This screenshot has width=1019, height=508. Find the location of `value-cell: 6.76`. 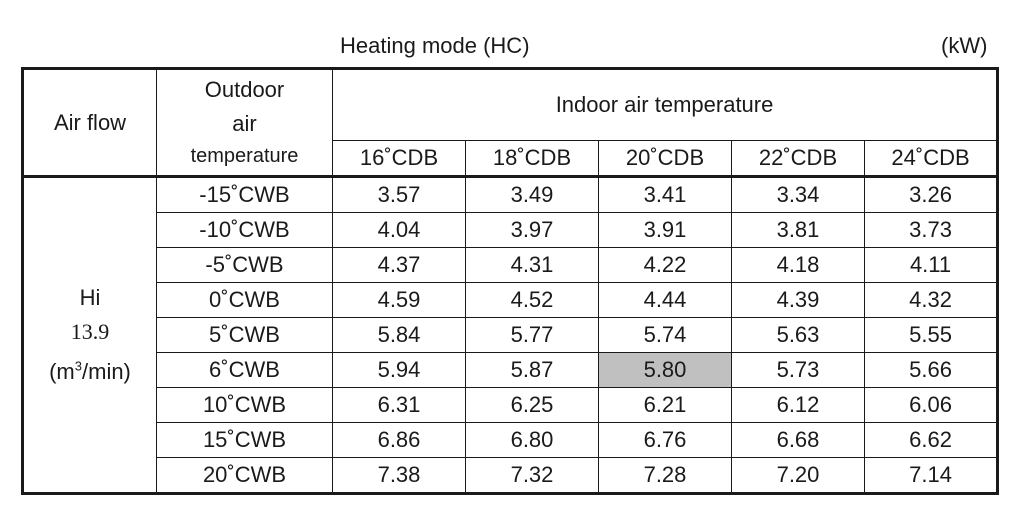

value-cell: 6.76 is located at coordinates (665, 440).